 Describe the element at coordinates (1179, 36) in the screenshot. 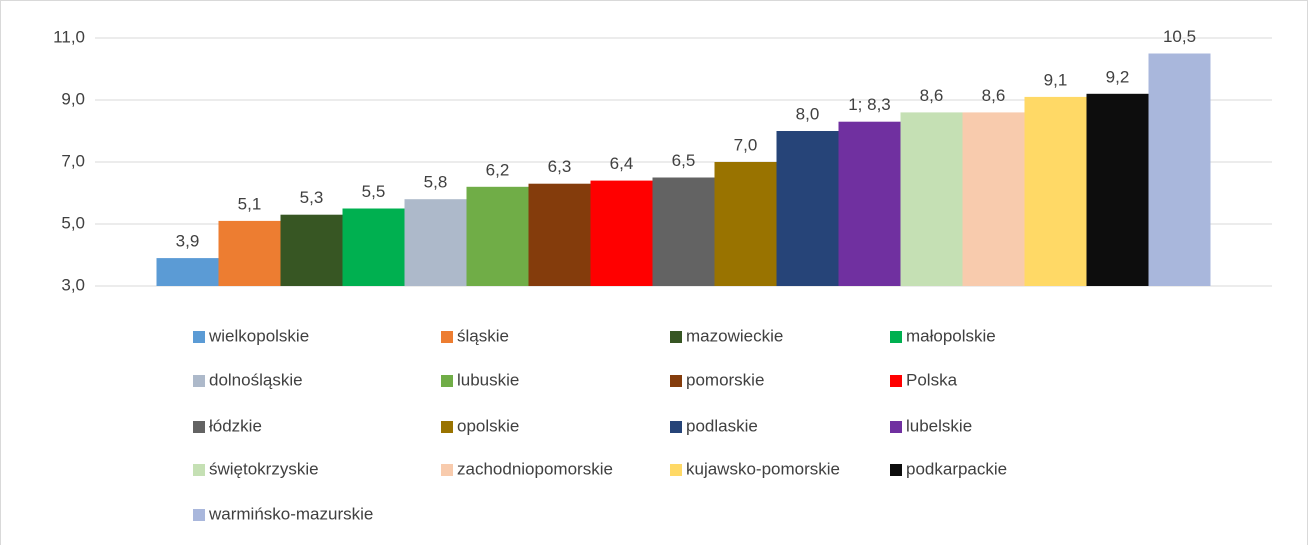

I see `data-label: 10,5` at that location.